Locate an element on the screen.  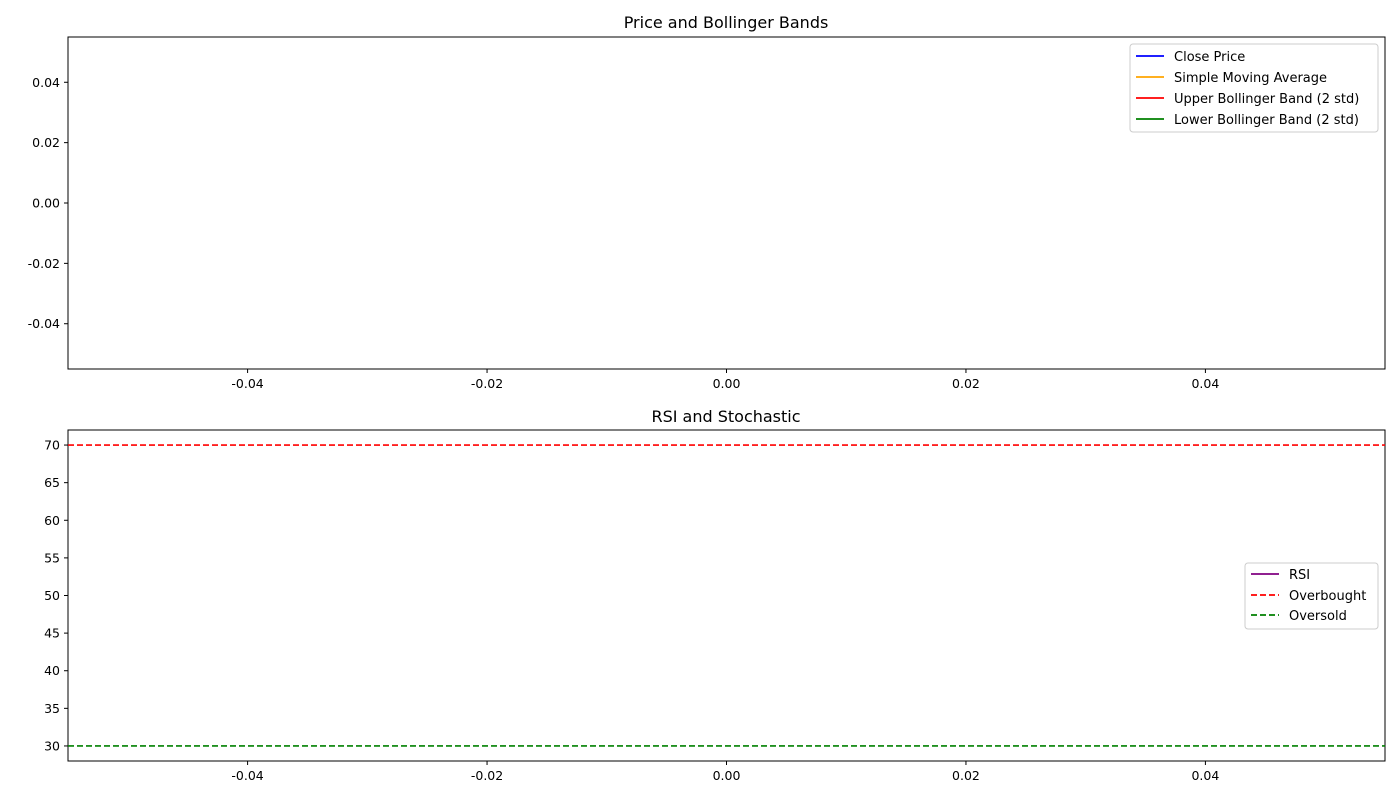
price-legend-box is located at coordinates (1254, 88).